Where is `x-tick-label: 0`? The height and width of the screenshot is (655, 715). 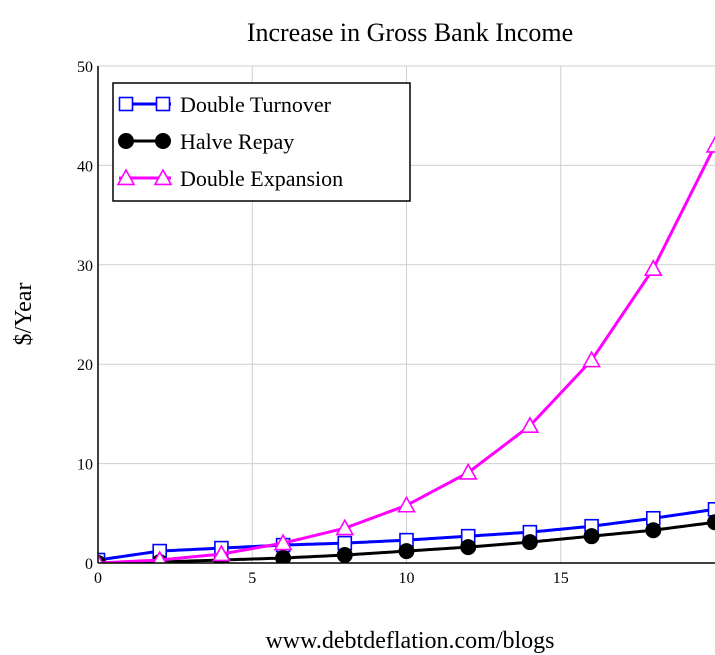
x-tick-label: 0 is located at coordinates (98, 578).